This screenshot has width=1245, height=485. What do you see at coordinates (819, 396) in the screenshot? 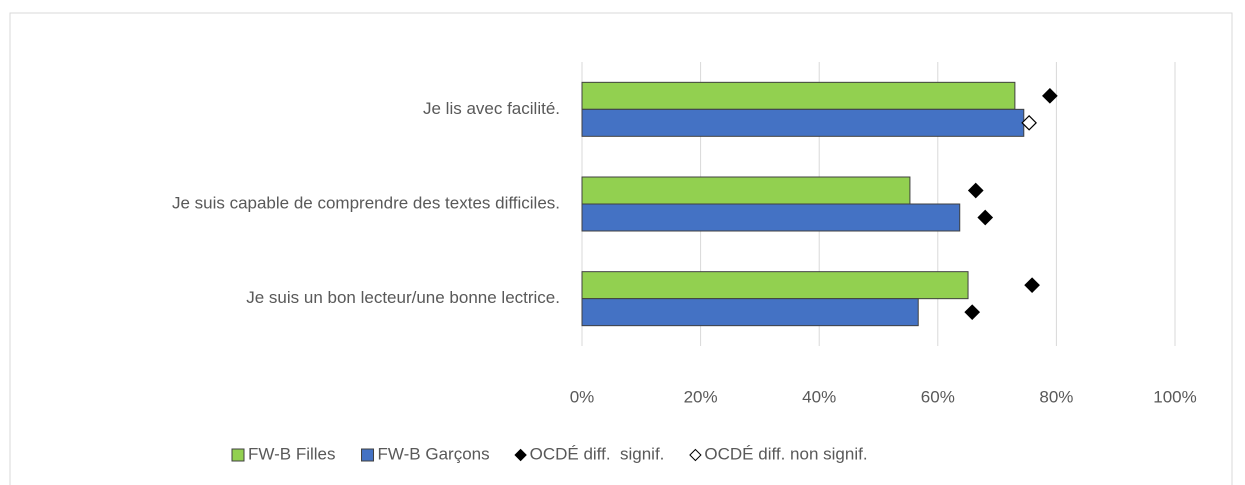
I see `x-tick-label: 40%` at bounding box center [819, 396].